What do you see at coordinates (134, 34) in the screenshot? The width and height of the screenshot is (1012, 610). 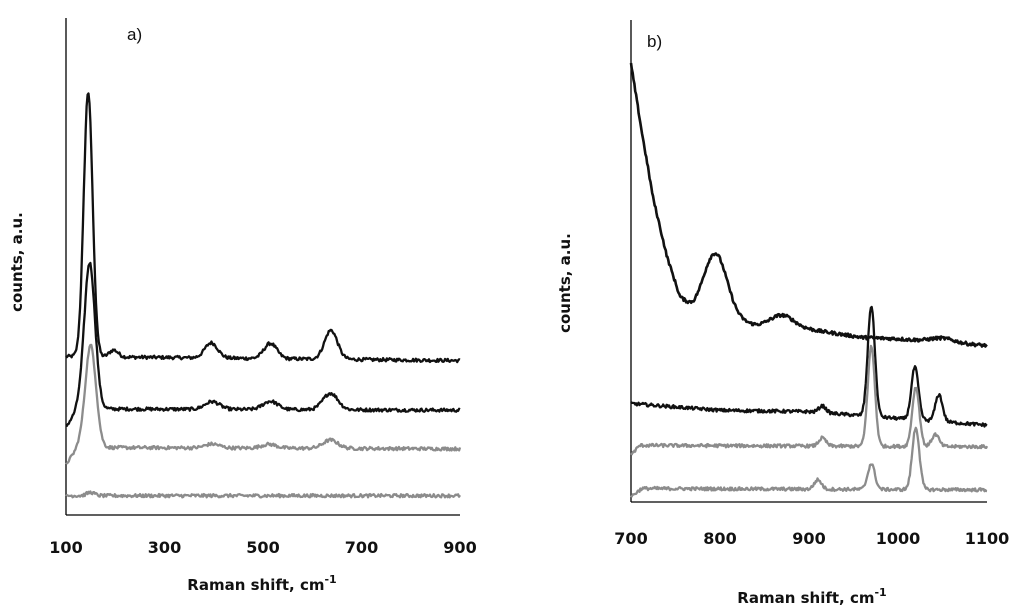 I see `panel-a-label: a)` at bounding box center [134, 34].